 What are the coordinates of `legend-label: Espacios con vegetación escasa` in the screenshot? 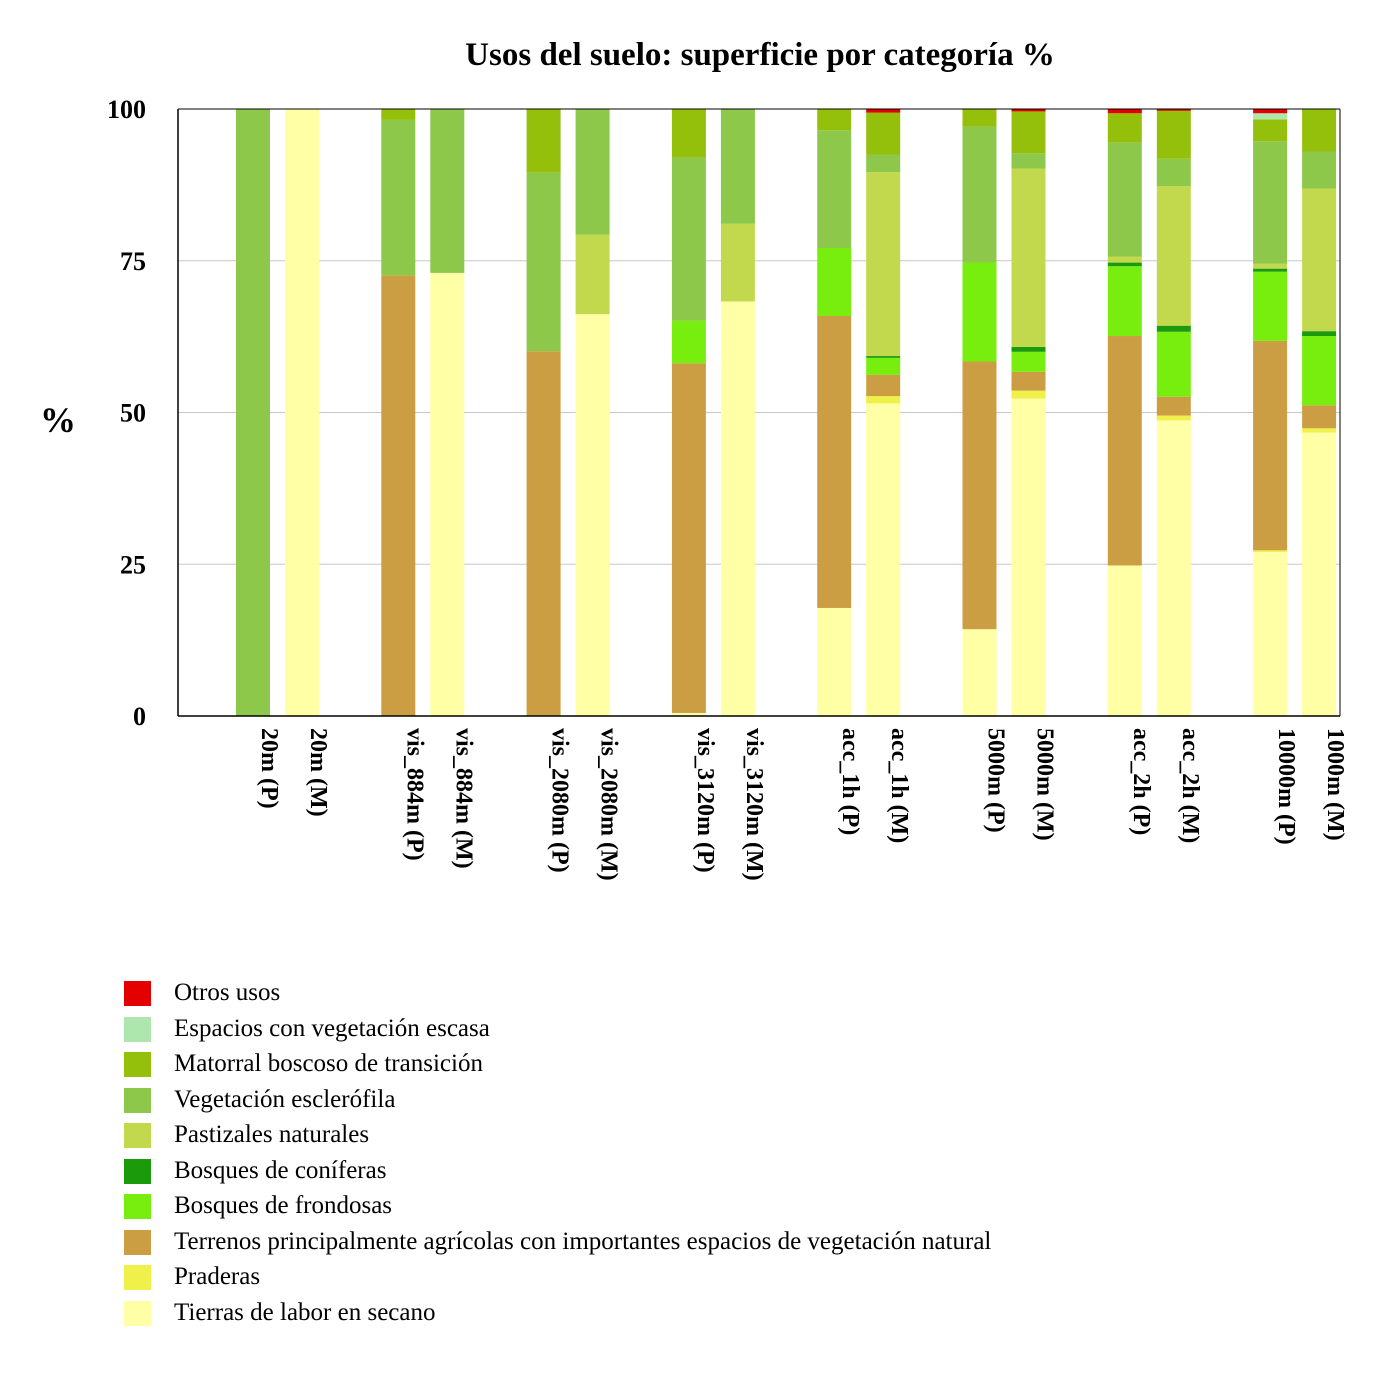 It's located at (332, 1028).